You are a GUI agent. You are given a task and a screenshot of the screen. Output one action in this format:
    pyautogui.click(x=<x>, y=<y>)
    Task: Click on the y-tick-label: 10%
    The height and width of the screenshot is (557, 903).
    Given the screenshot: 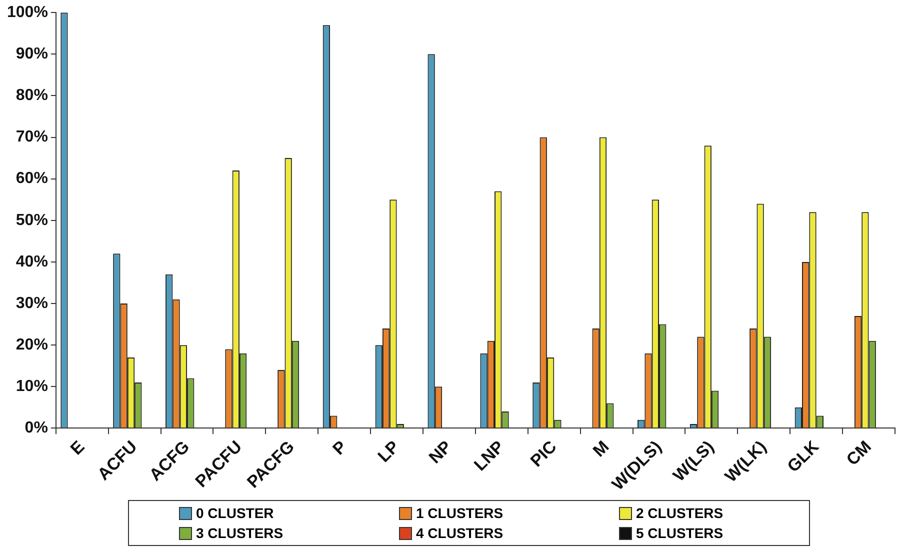 What is the action you would take?
    pyautogui.click(x=32, y=387)
    